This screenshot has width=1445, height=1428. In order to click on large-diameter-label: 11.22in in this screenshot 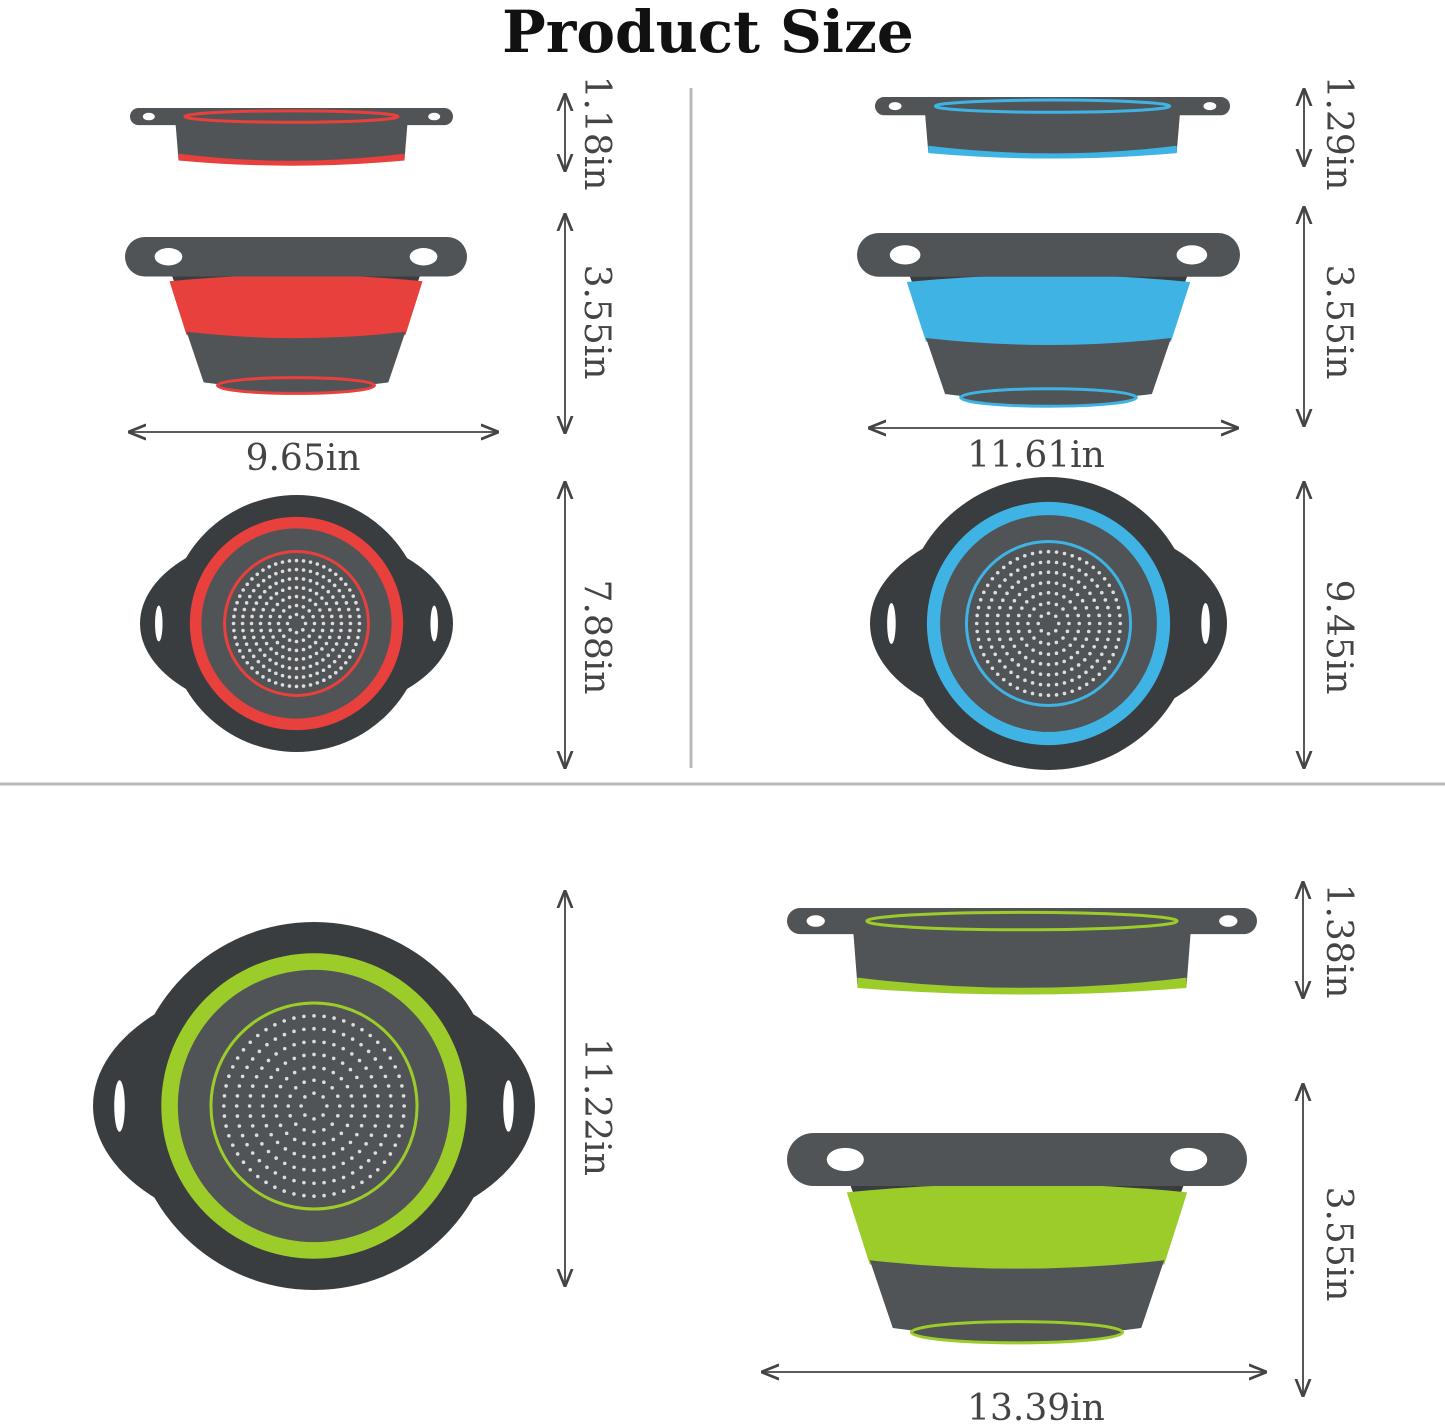, I will do `click(596, 1107)`.